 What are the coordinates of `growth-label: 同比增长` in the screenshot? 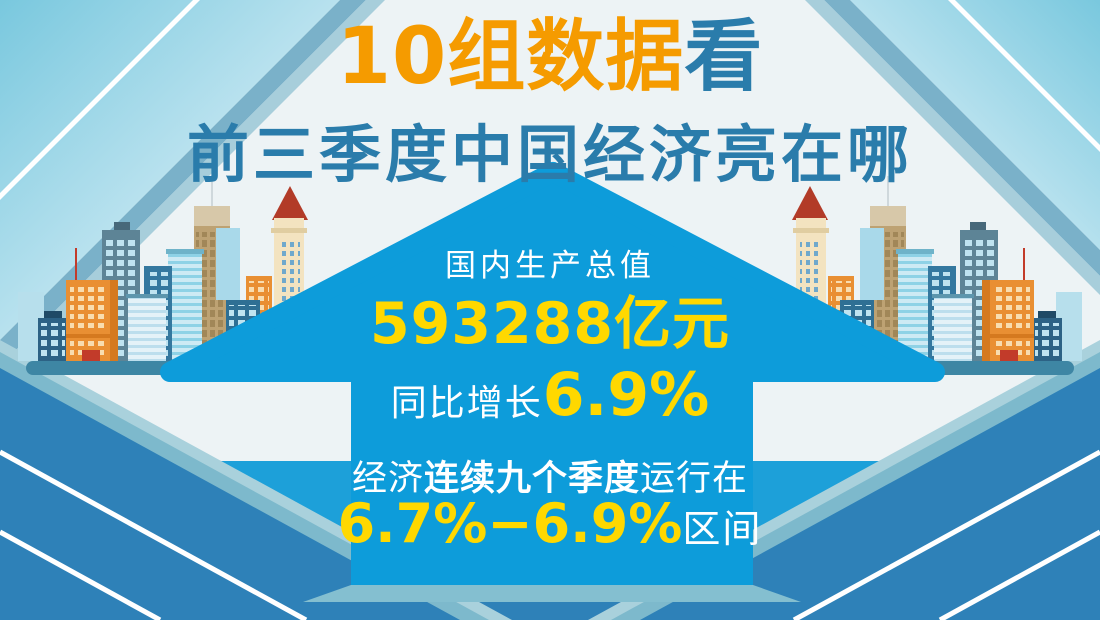 It's located at (466, 403).